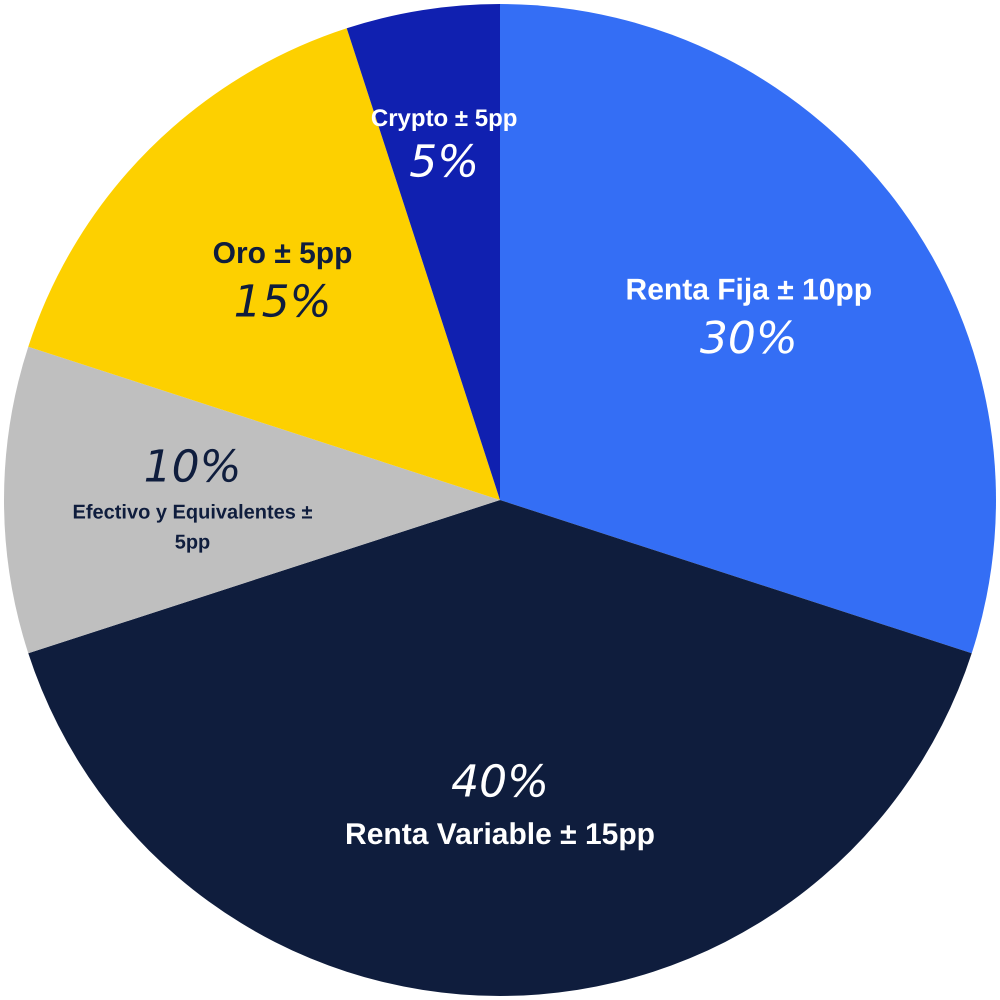 This screenshot has height=1000, width=1000. I want to click on data-label: 30%, so click(749, 338).